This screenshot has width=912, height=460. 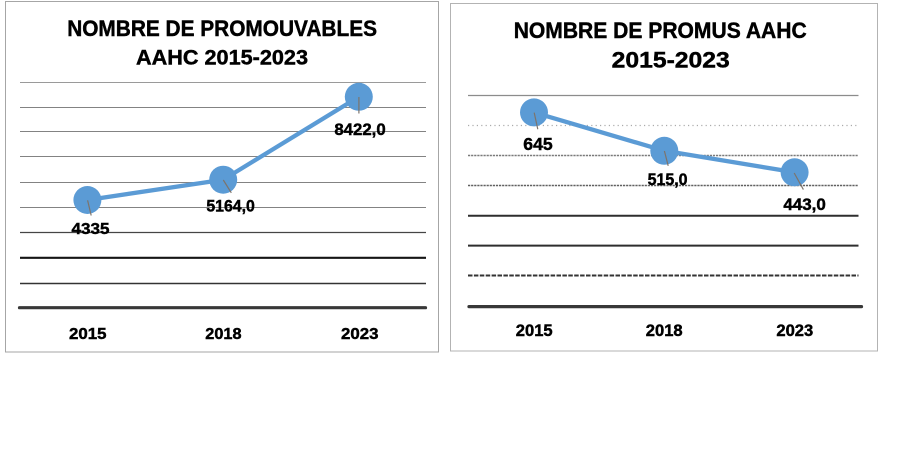 I want to click on svg-text: 645, so click(x=538, y=144).